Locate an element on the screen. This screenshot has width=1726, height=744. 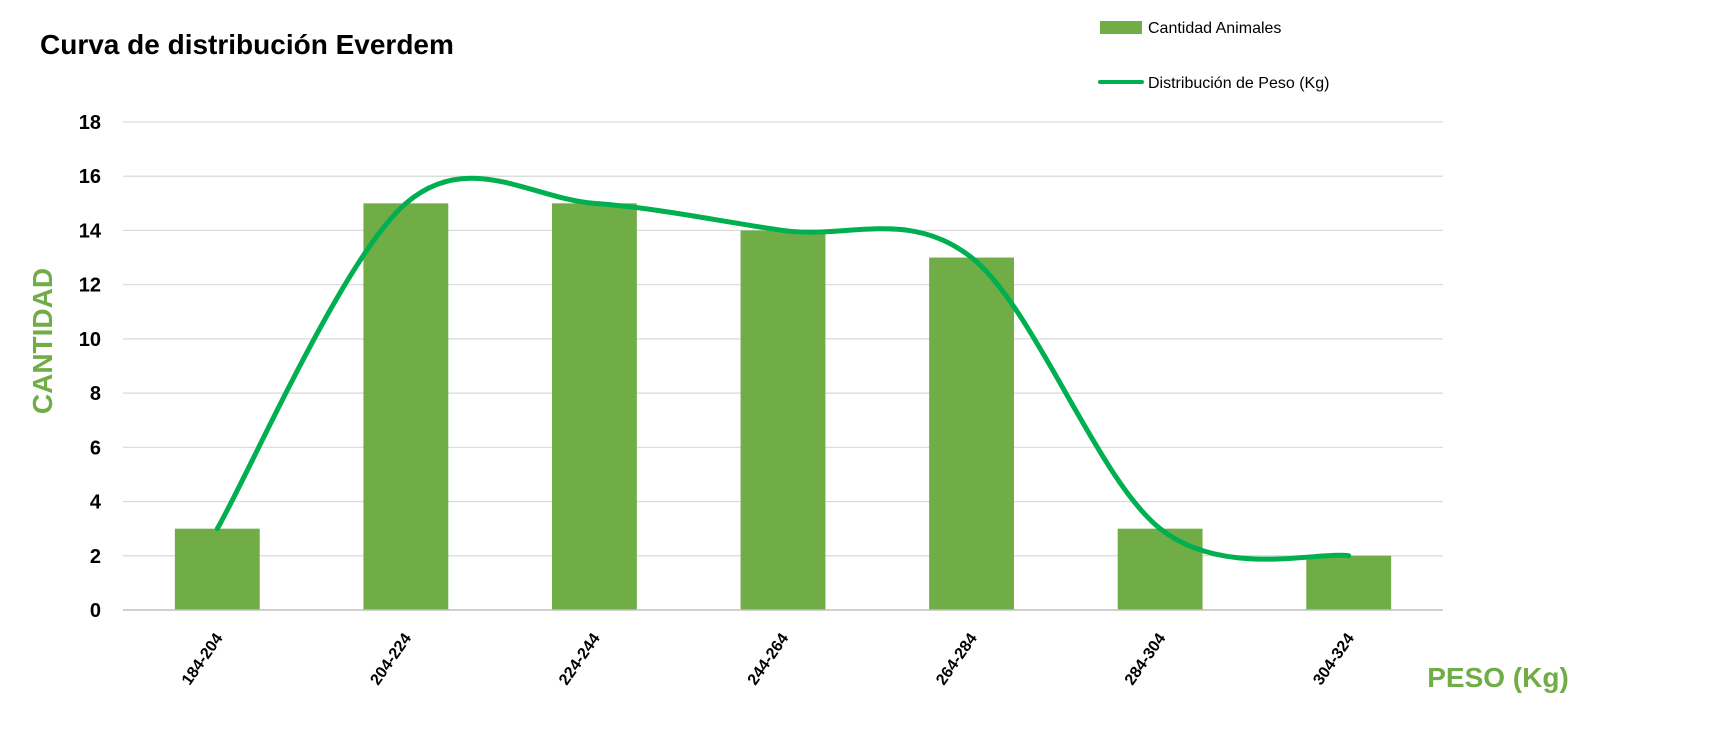
x-tick-label: 184-204 is located at coordinates (203, 659).